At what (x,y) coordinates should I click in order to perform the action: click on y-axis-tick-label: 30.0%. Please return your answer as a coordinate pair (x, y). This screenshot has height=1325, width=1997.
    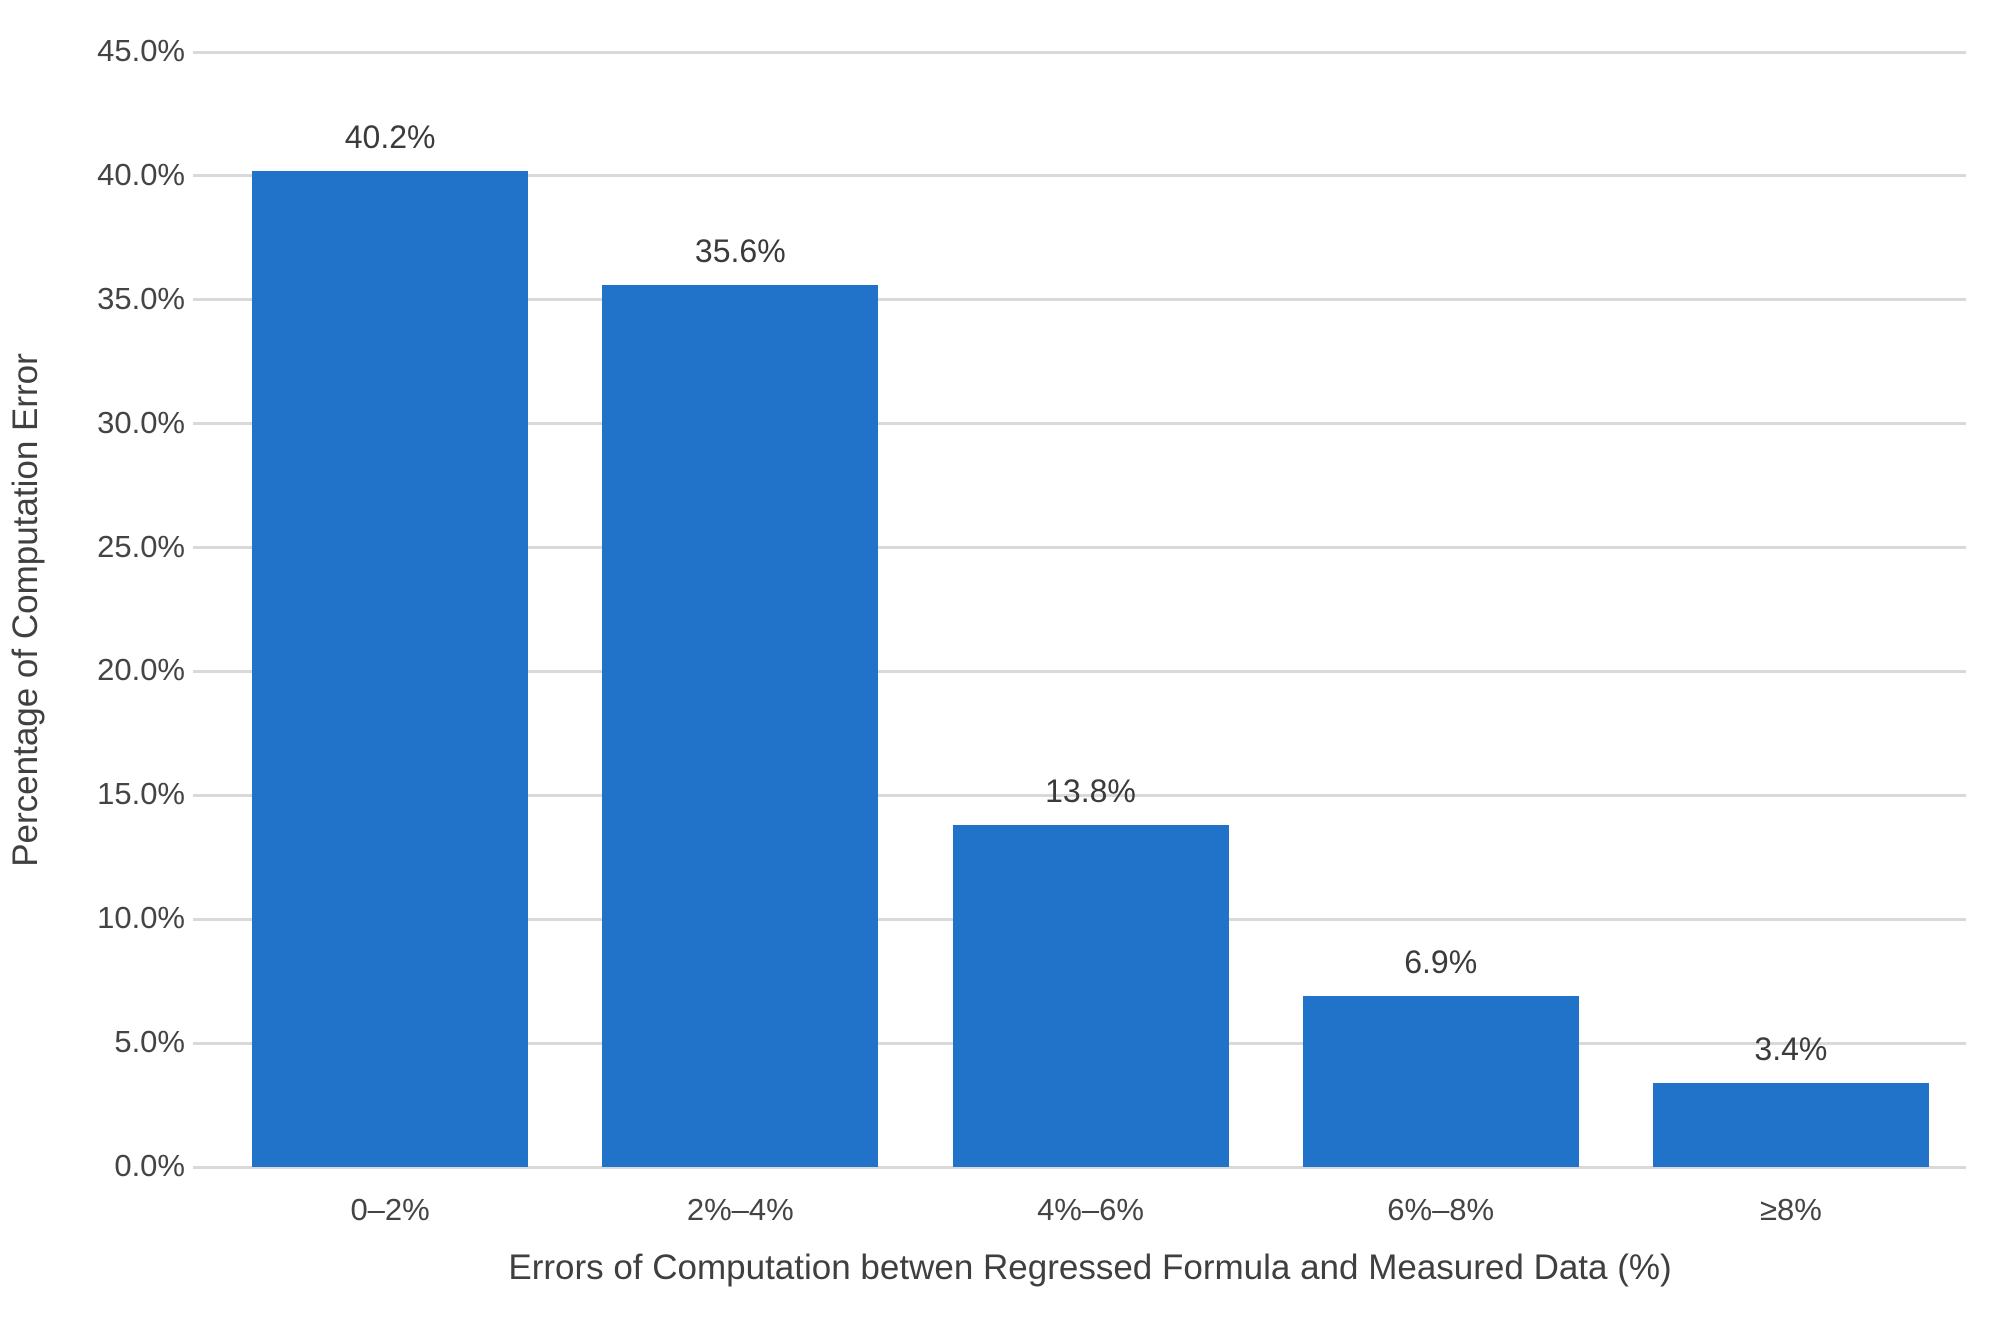
    Looking at the image, I should click on (141, 422).